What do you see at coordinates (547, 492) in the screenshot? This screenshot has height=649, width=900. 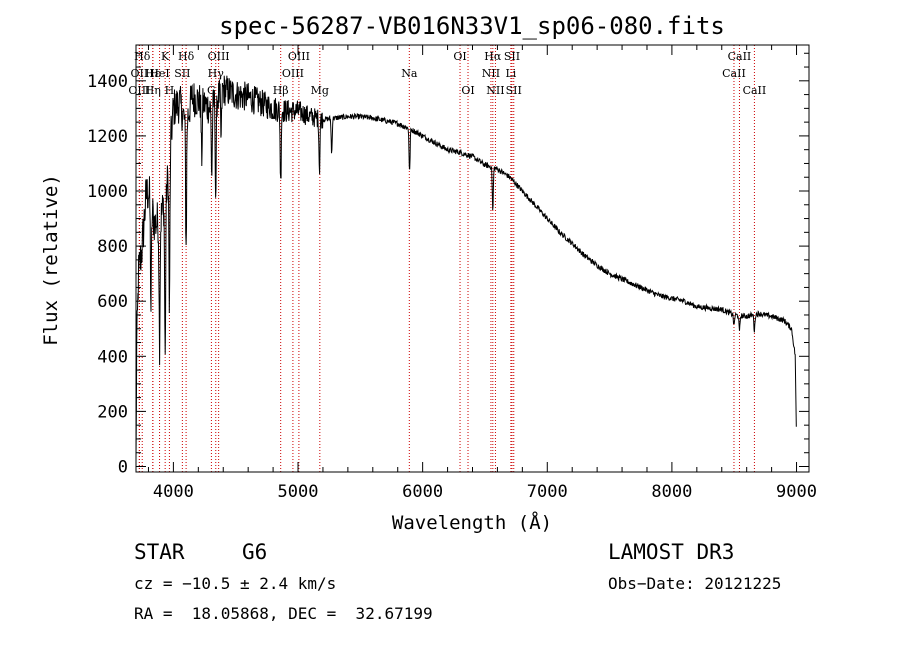 I see `x-tick-label: 7000` at bounding box center [547, 492].